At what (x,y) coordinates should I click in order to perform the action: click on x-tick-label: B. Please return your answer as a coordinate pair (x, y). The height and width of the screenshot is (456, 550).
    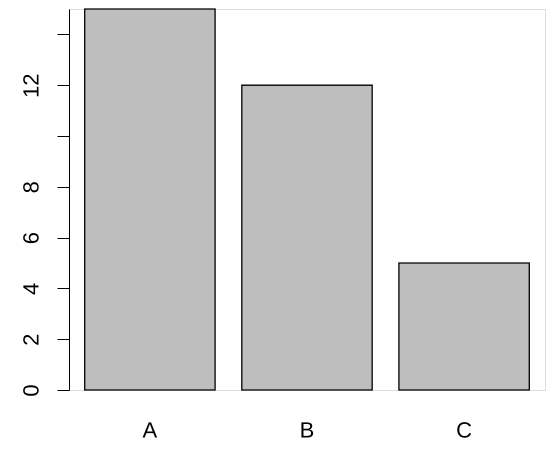
    Looking at the image, I should click on (307, 430).